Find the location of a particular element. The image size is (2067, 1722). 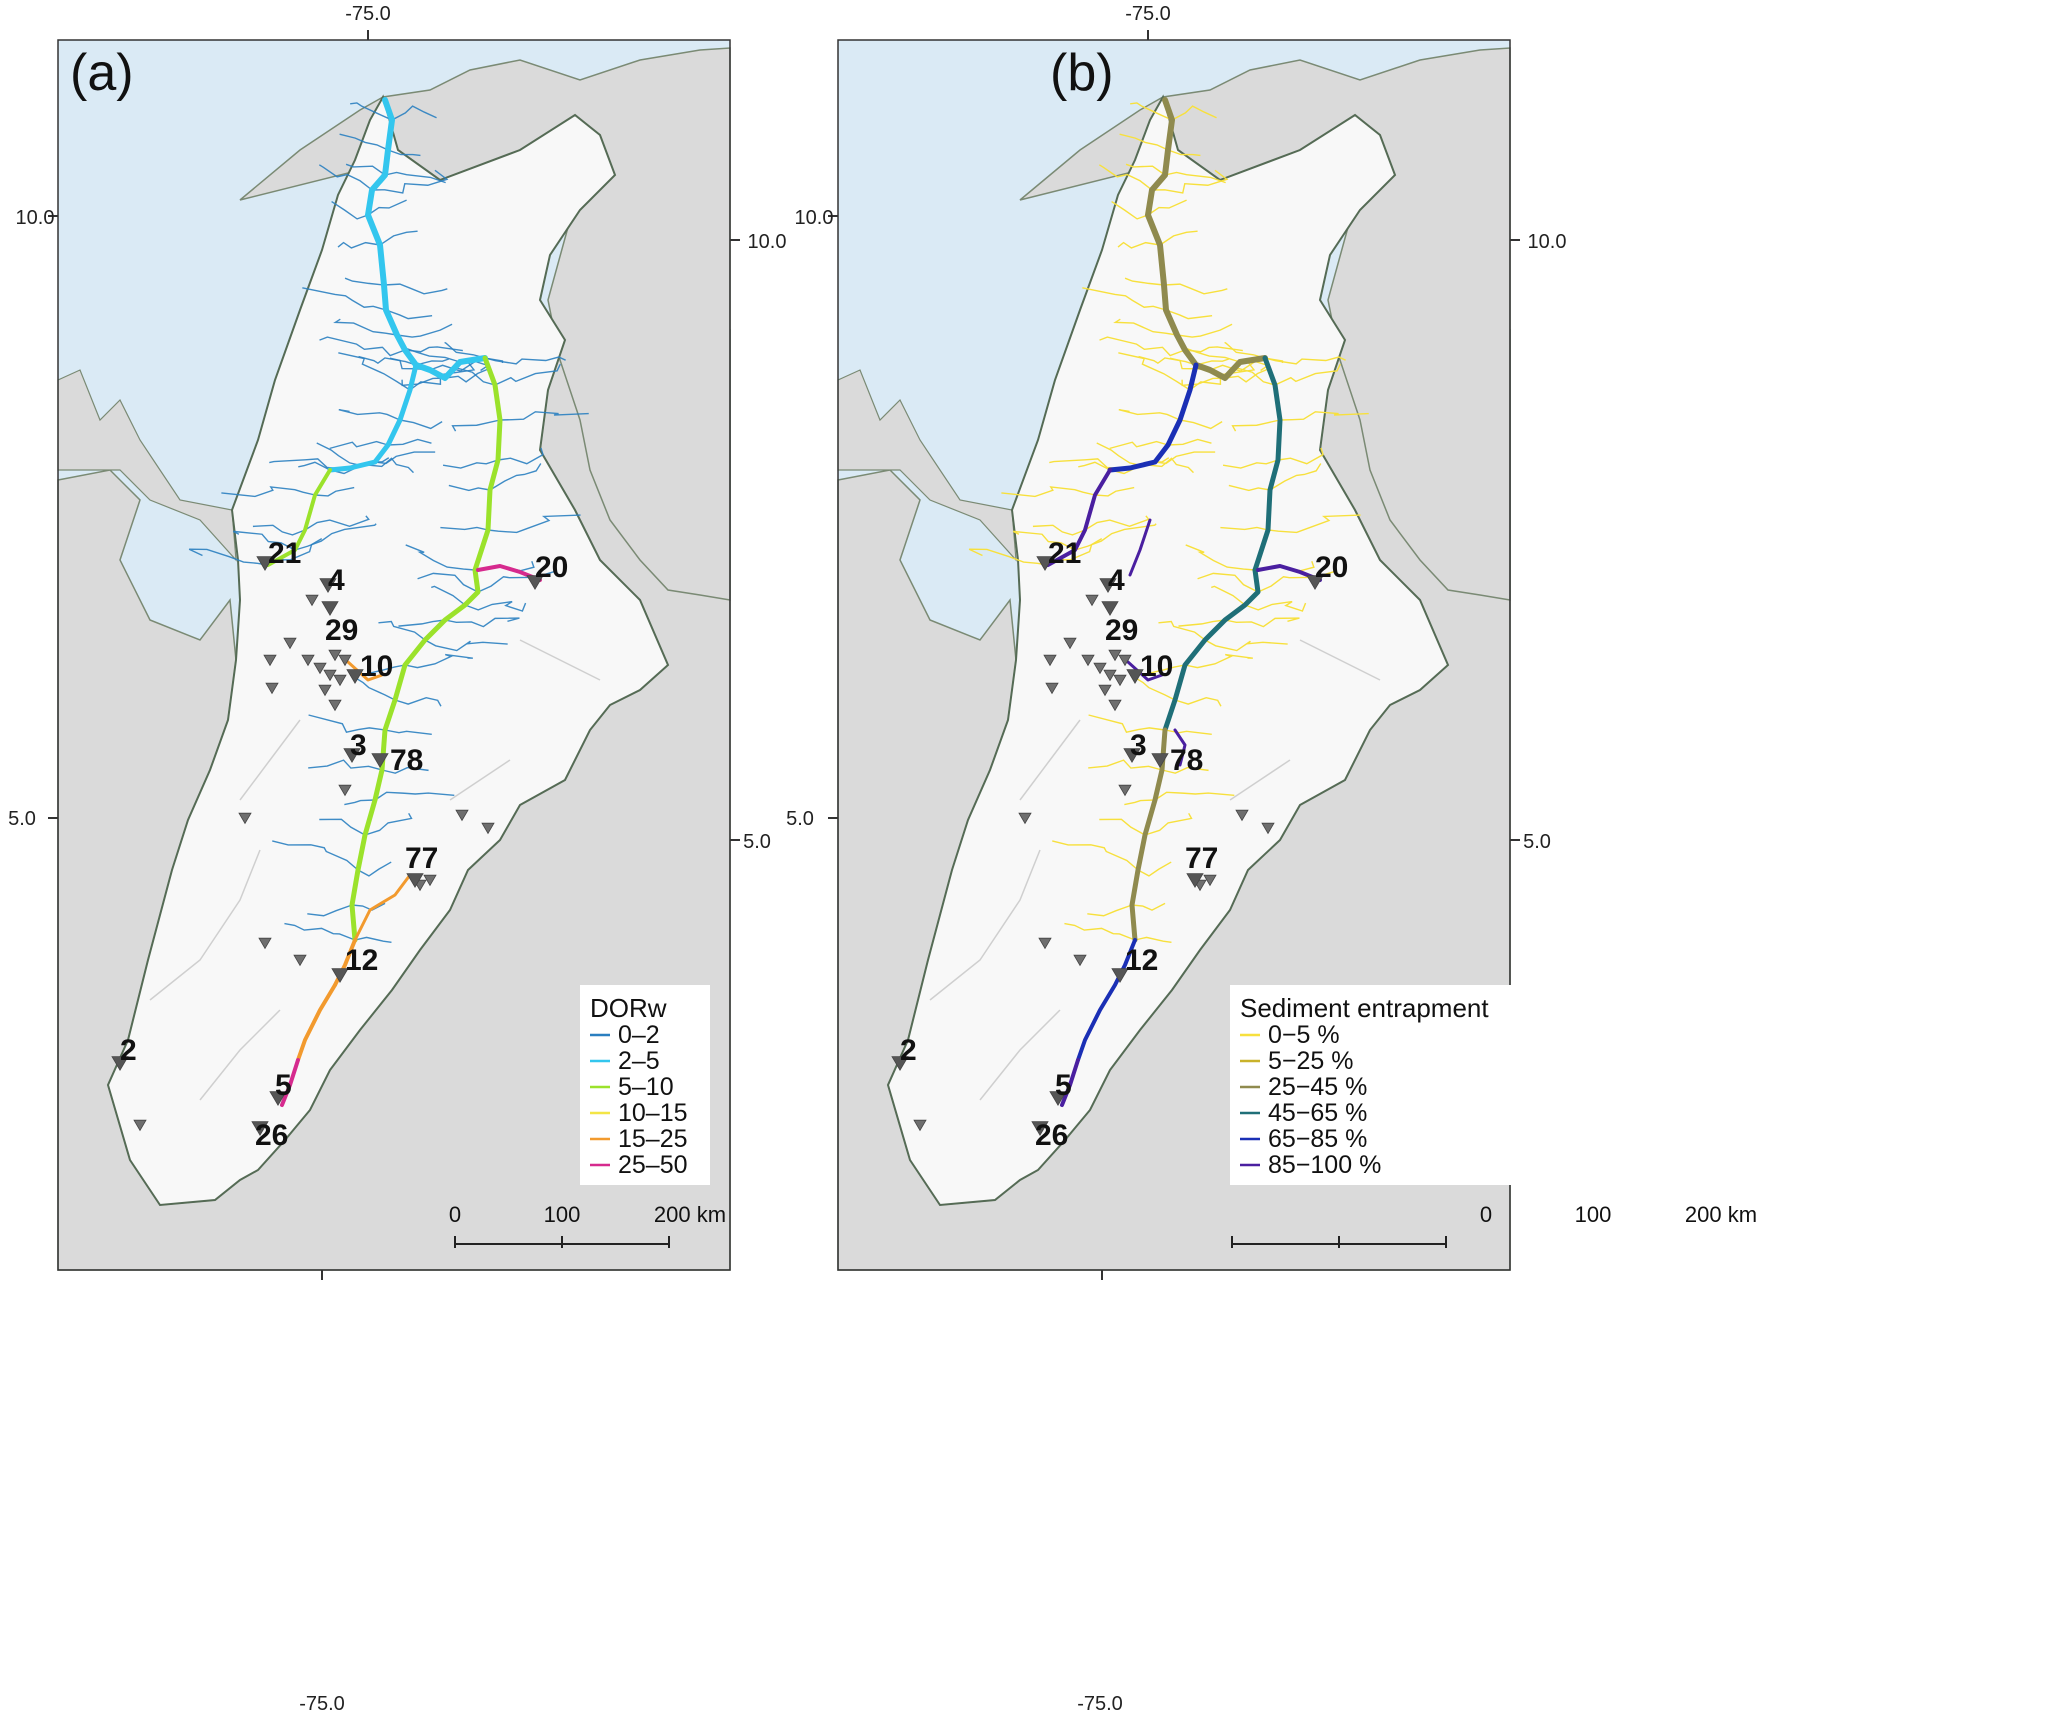

legend-item-label: 2–5 is located at coordinates (639, 1061).